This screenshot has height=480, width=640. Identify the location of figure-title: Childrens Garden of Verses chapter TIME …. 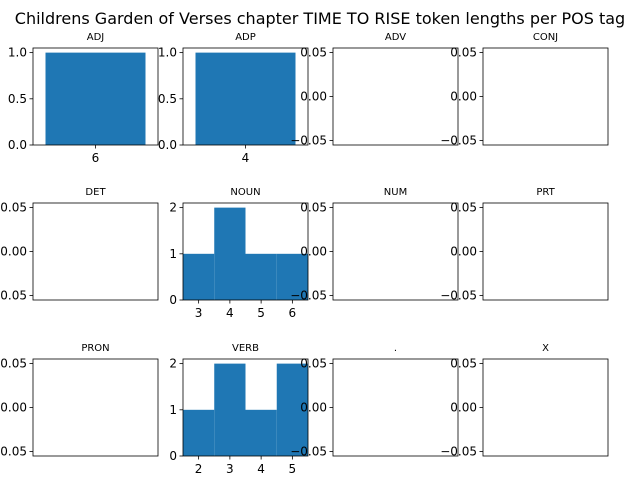
(320, 18).